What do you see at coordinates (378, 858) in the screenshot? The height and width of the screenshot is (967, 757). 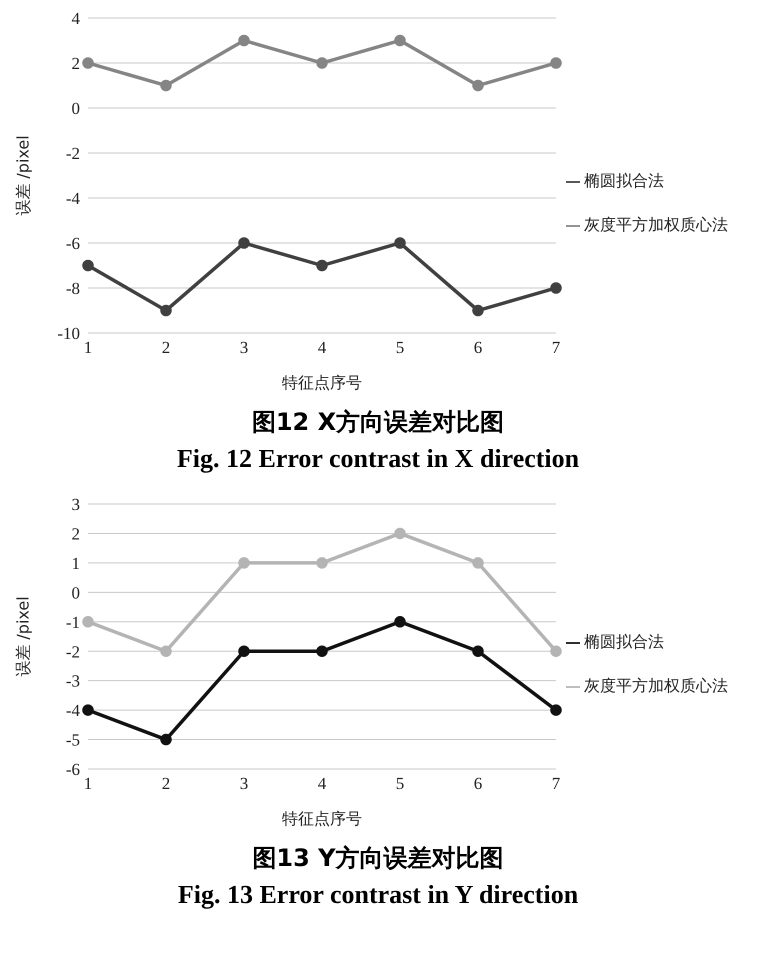 I see `text: 图13 Y方向误差对比图` at bounding box center [378, 858].